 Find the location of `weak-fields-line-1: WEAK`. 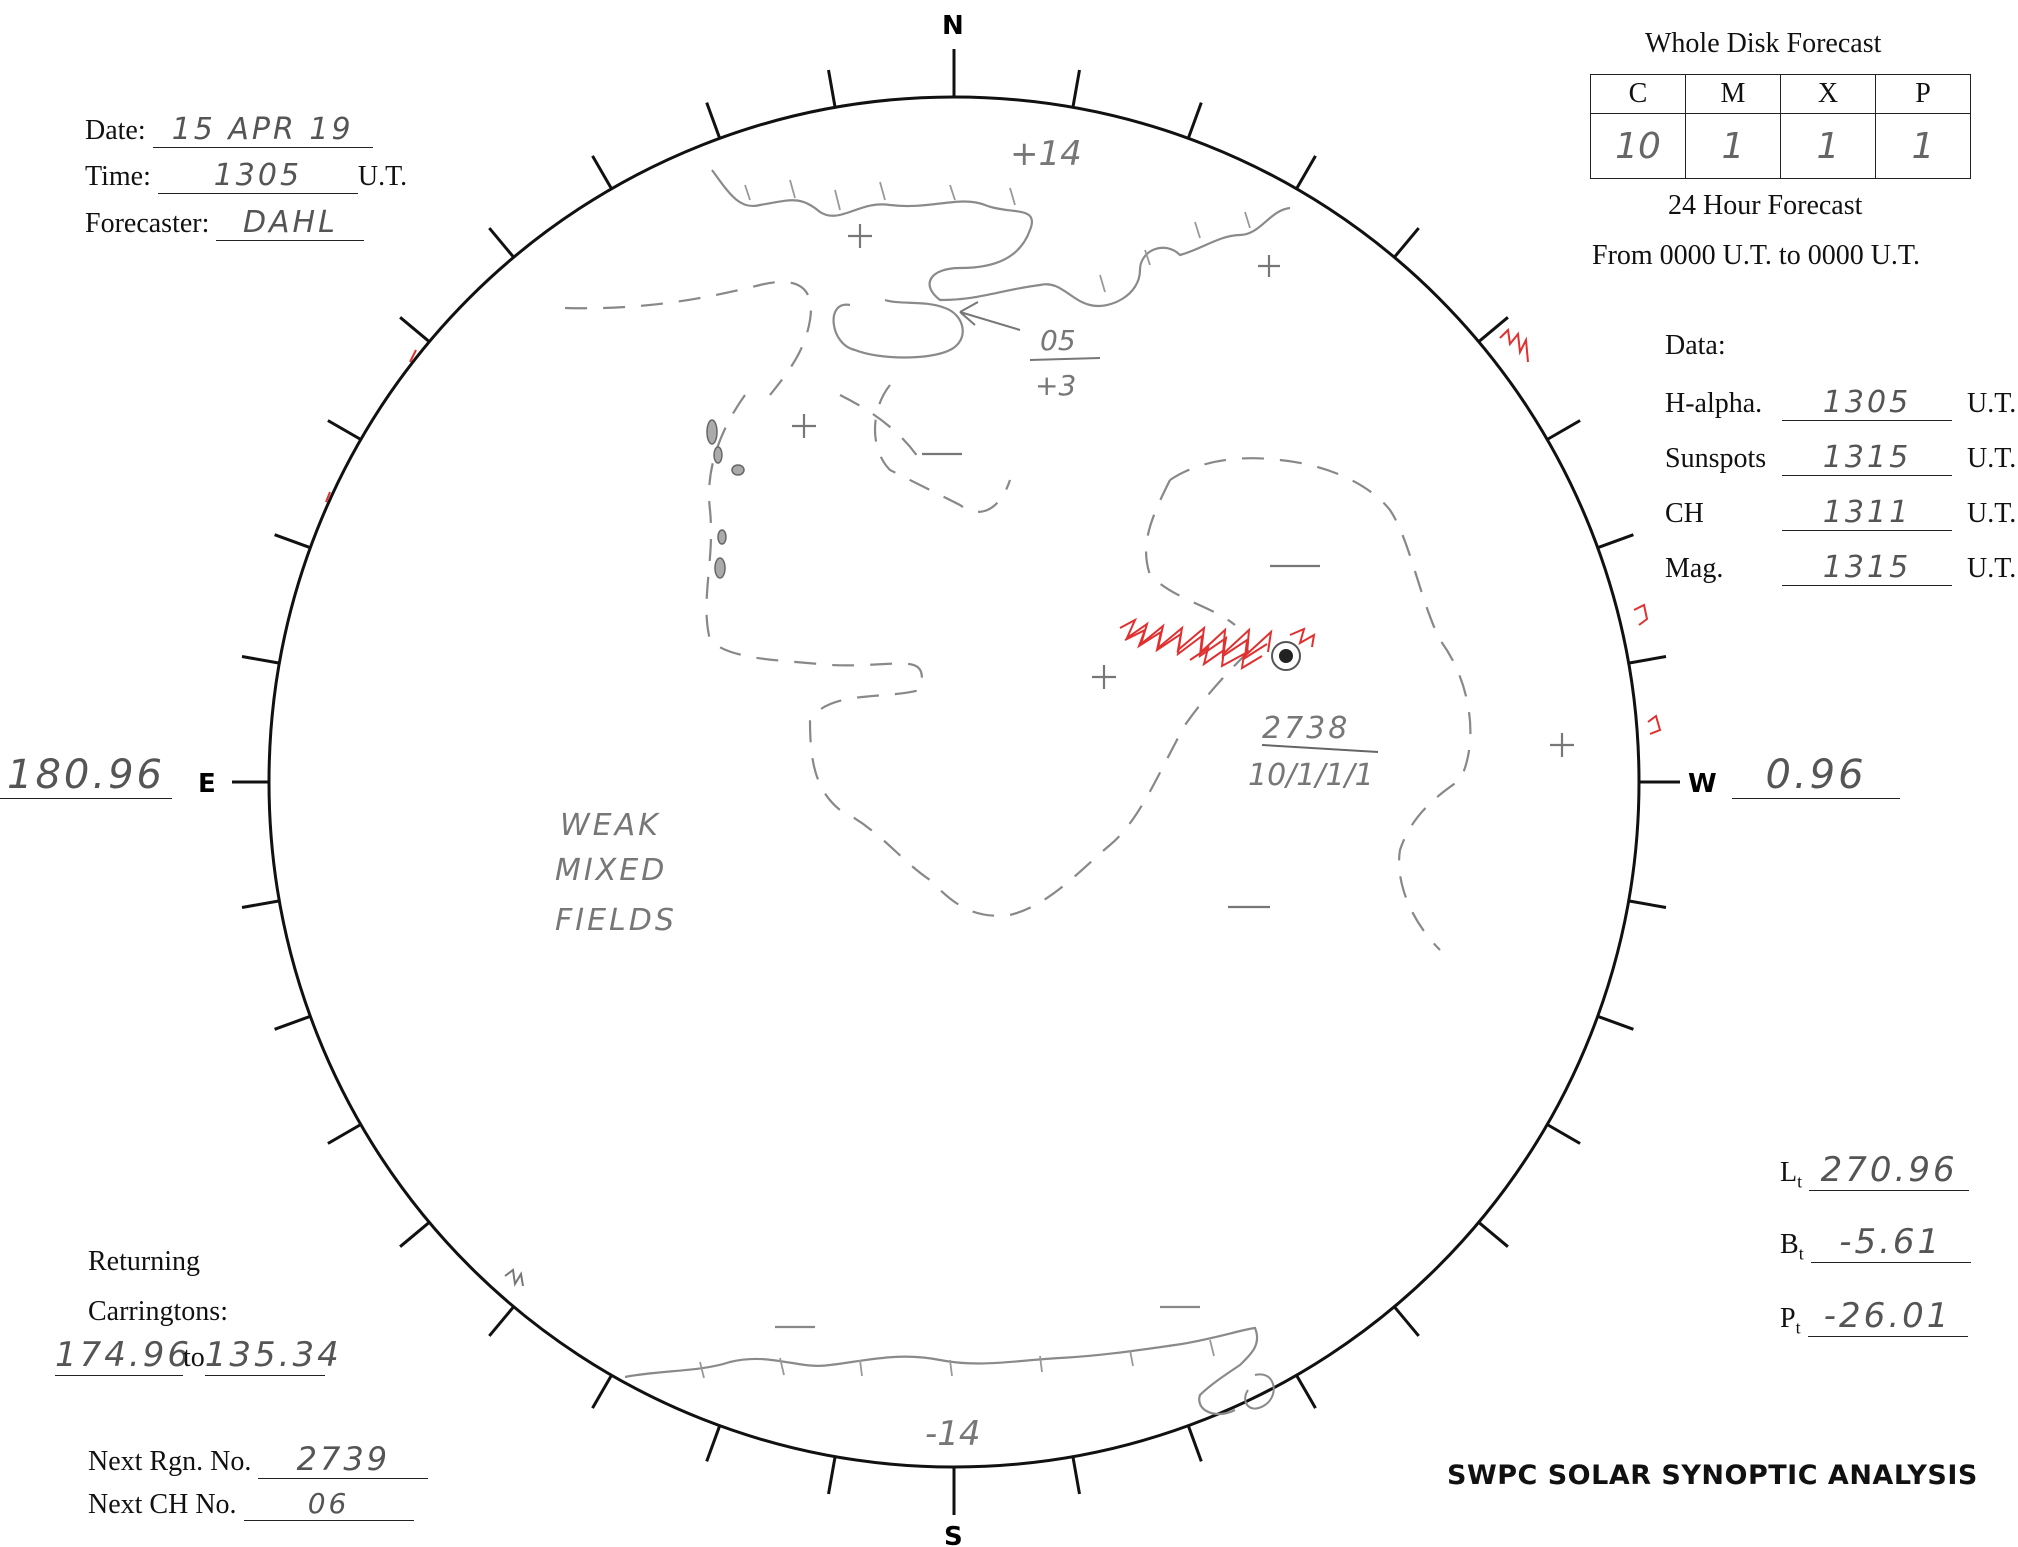

weak-fields-line-1: WEAK is located at coordinates (610, 825).